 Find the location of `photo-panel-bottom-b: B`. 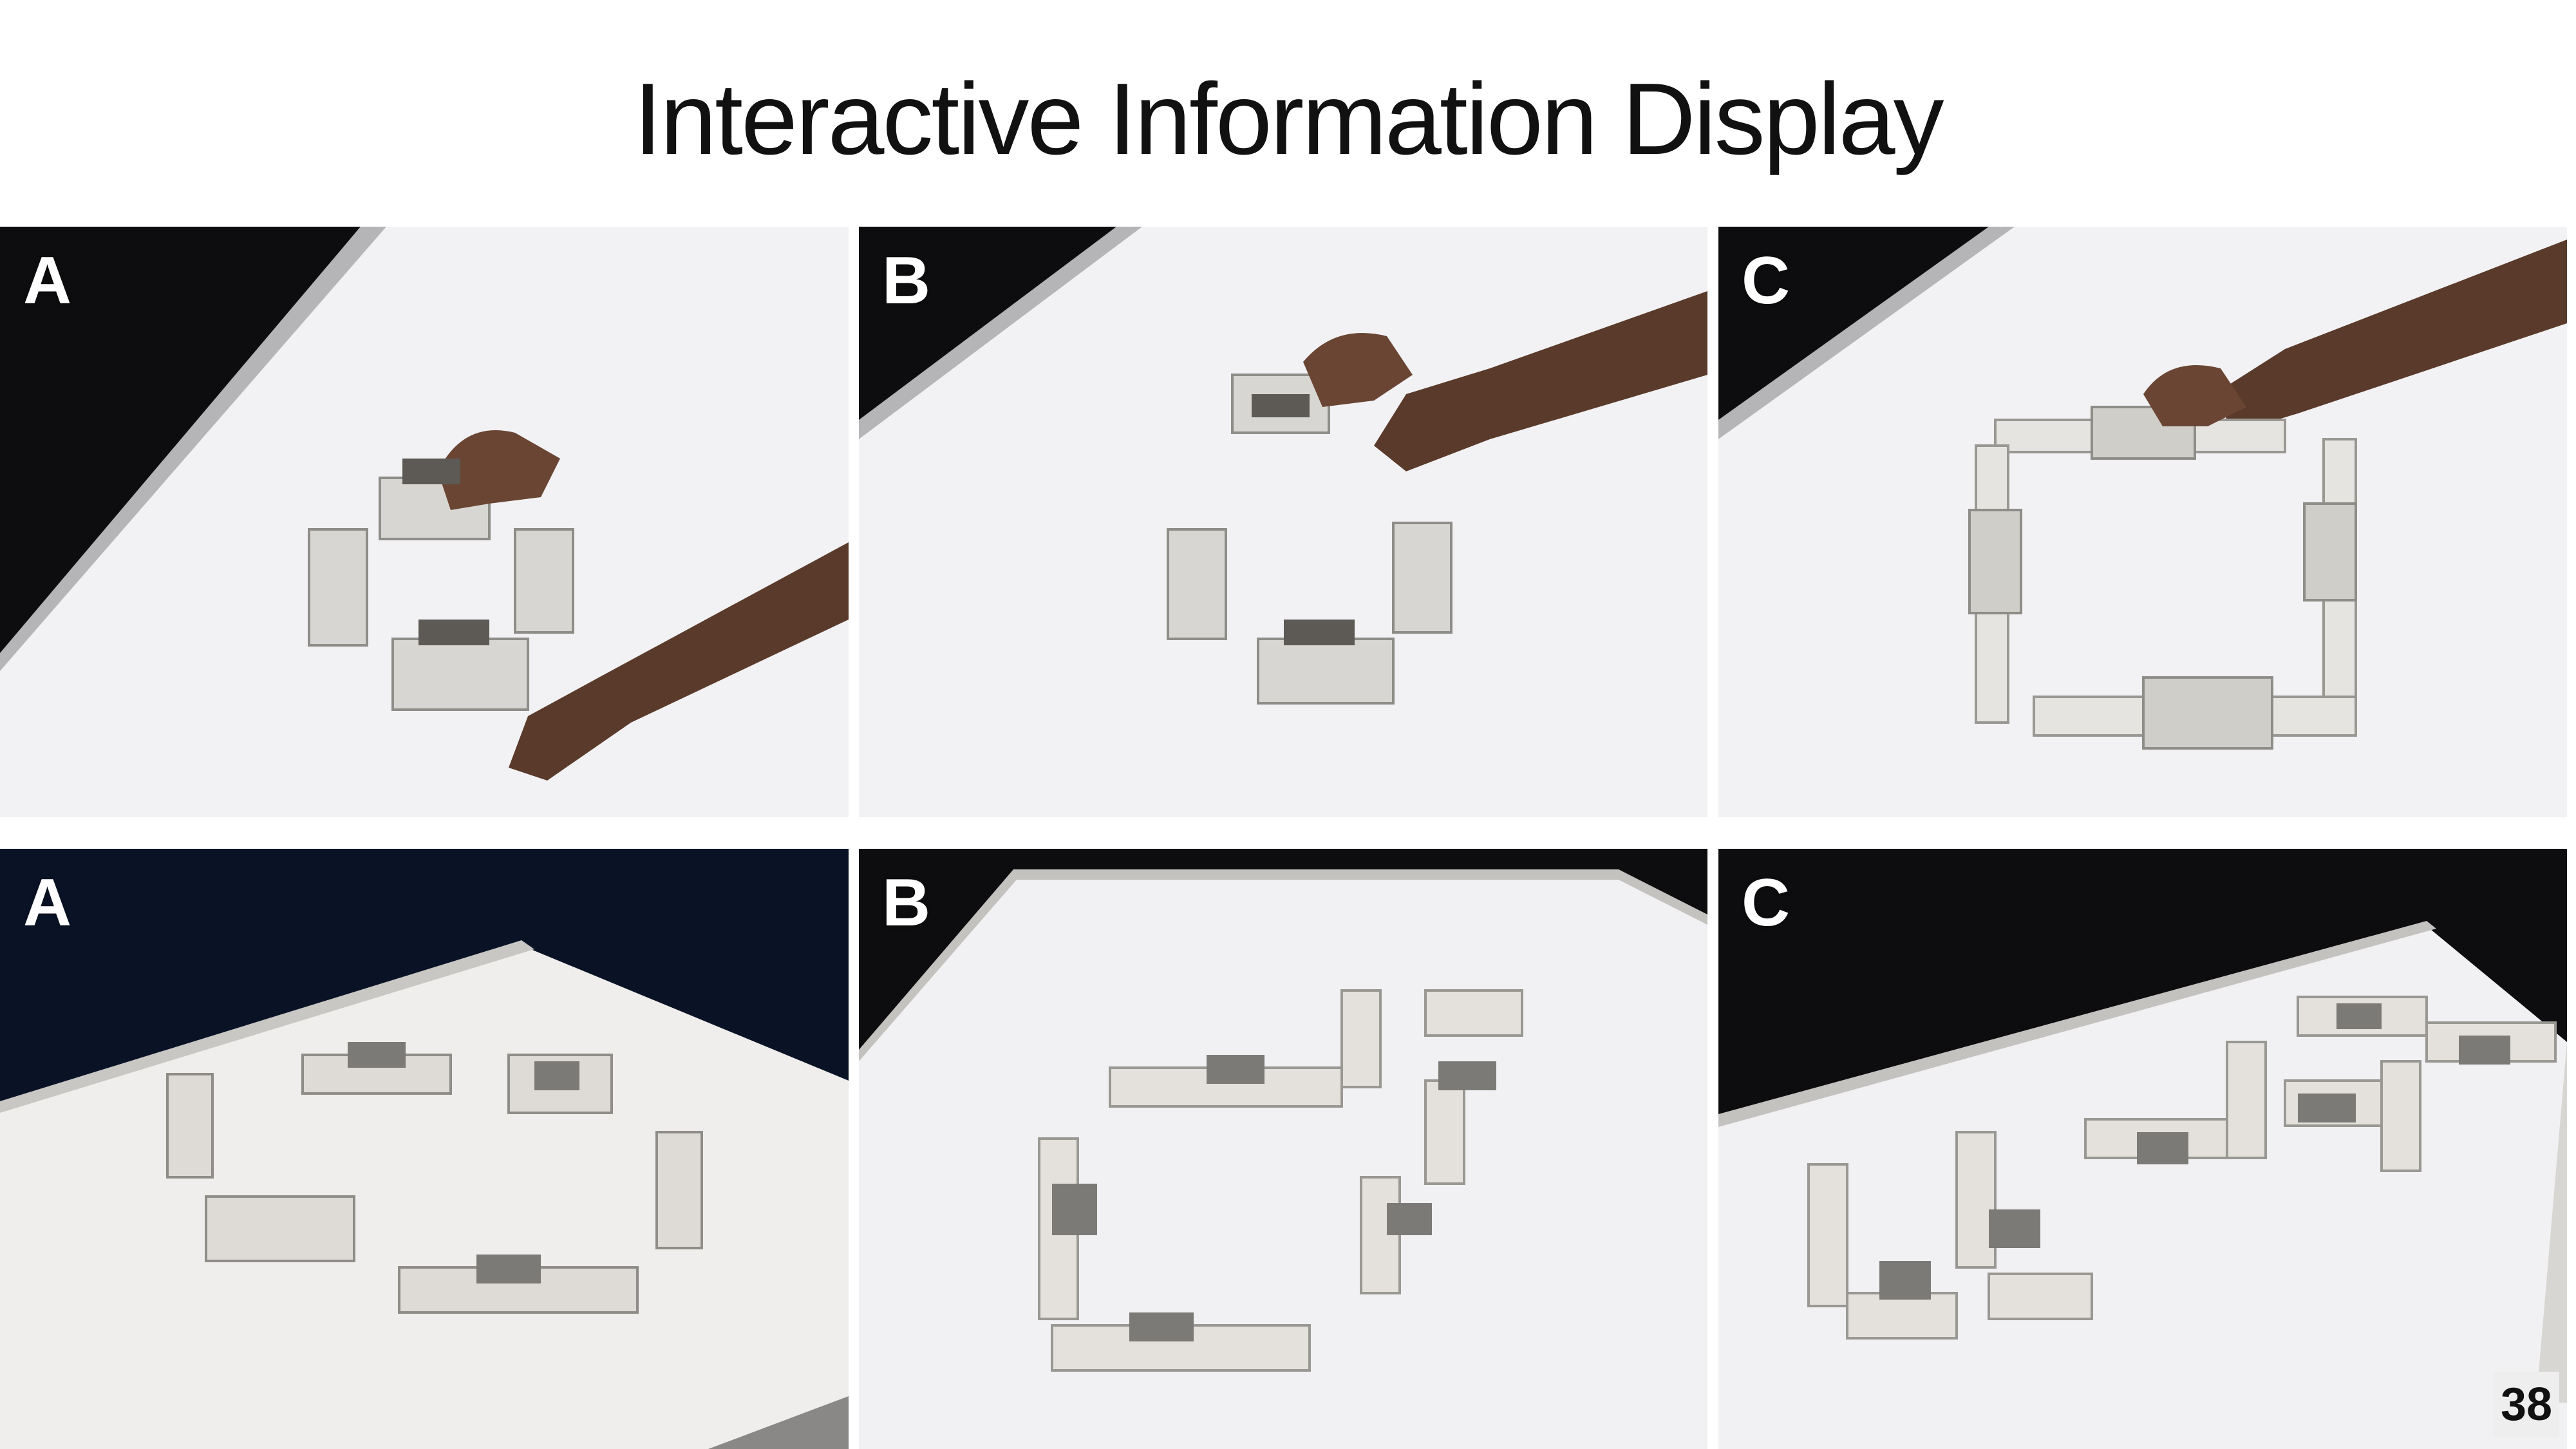

photo-panel-bottom-b: B is located at coordinates (1283, 1149).